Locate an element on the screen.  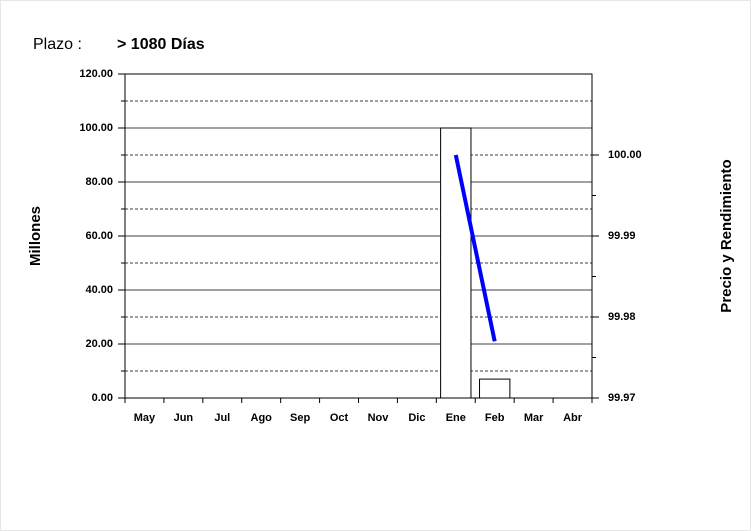
x-tick-label: Jun is located at coordinates (184, 418).